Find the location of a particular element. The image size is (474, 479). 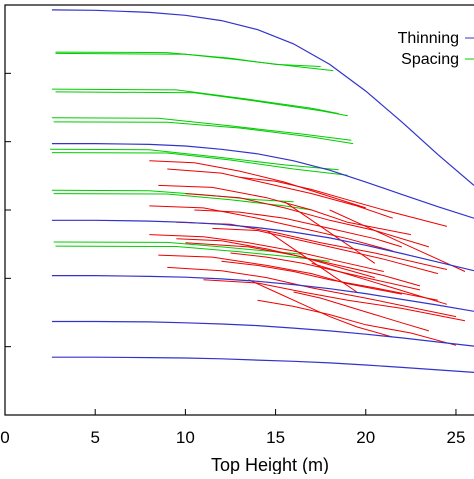

x-tick-label-0: 0 is located at coordinates (4, 437).